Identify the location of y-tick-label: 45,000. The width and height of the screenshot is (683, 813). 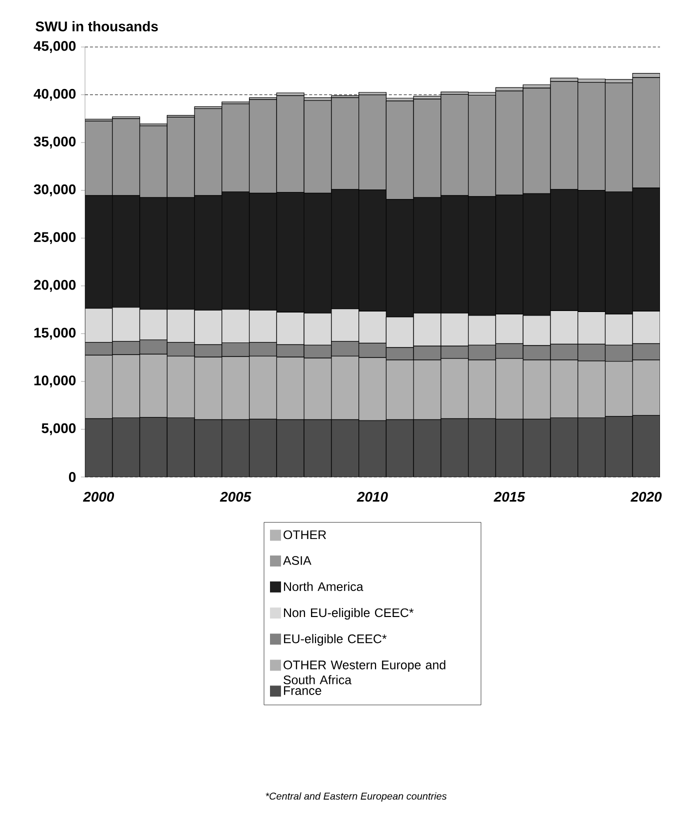
(55, 47).